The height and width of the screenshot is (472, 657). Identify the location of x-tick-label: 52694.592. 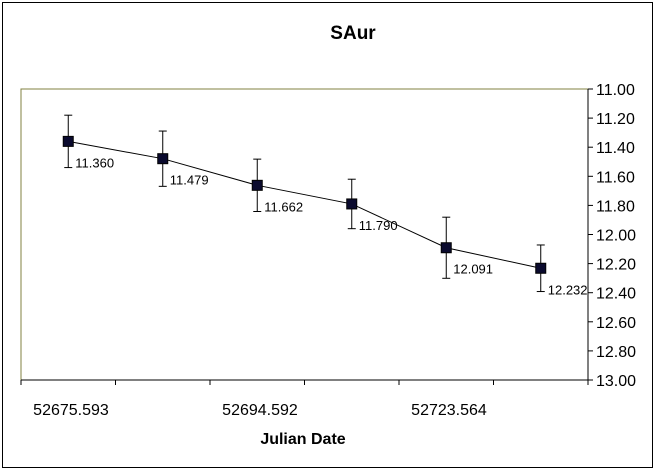
(260, 410).